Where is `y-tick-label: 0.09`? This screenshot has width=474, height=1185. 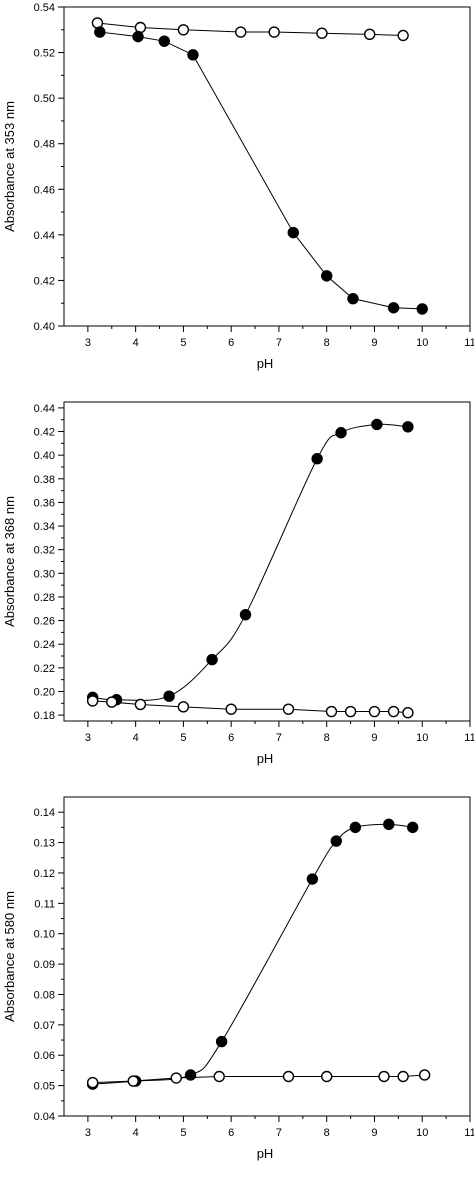
y-tick-label: 0.09 is located at coordinates (44, 965).